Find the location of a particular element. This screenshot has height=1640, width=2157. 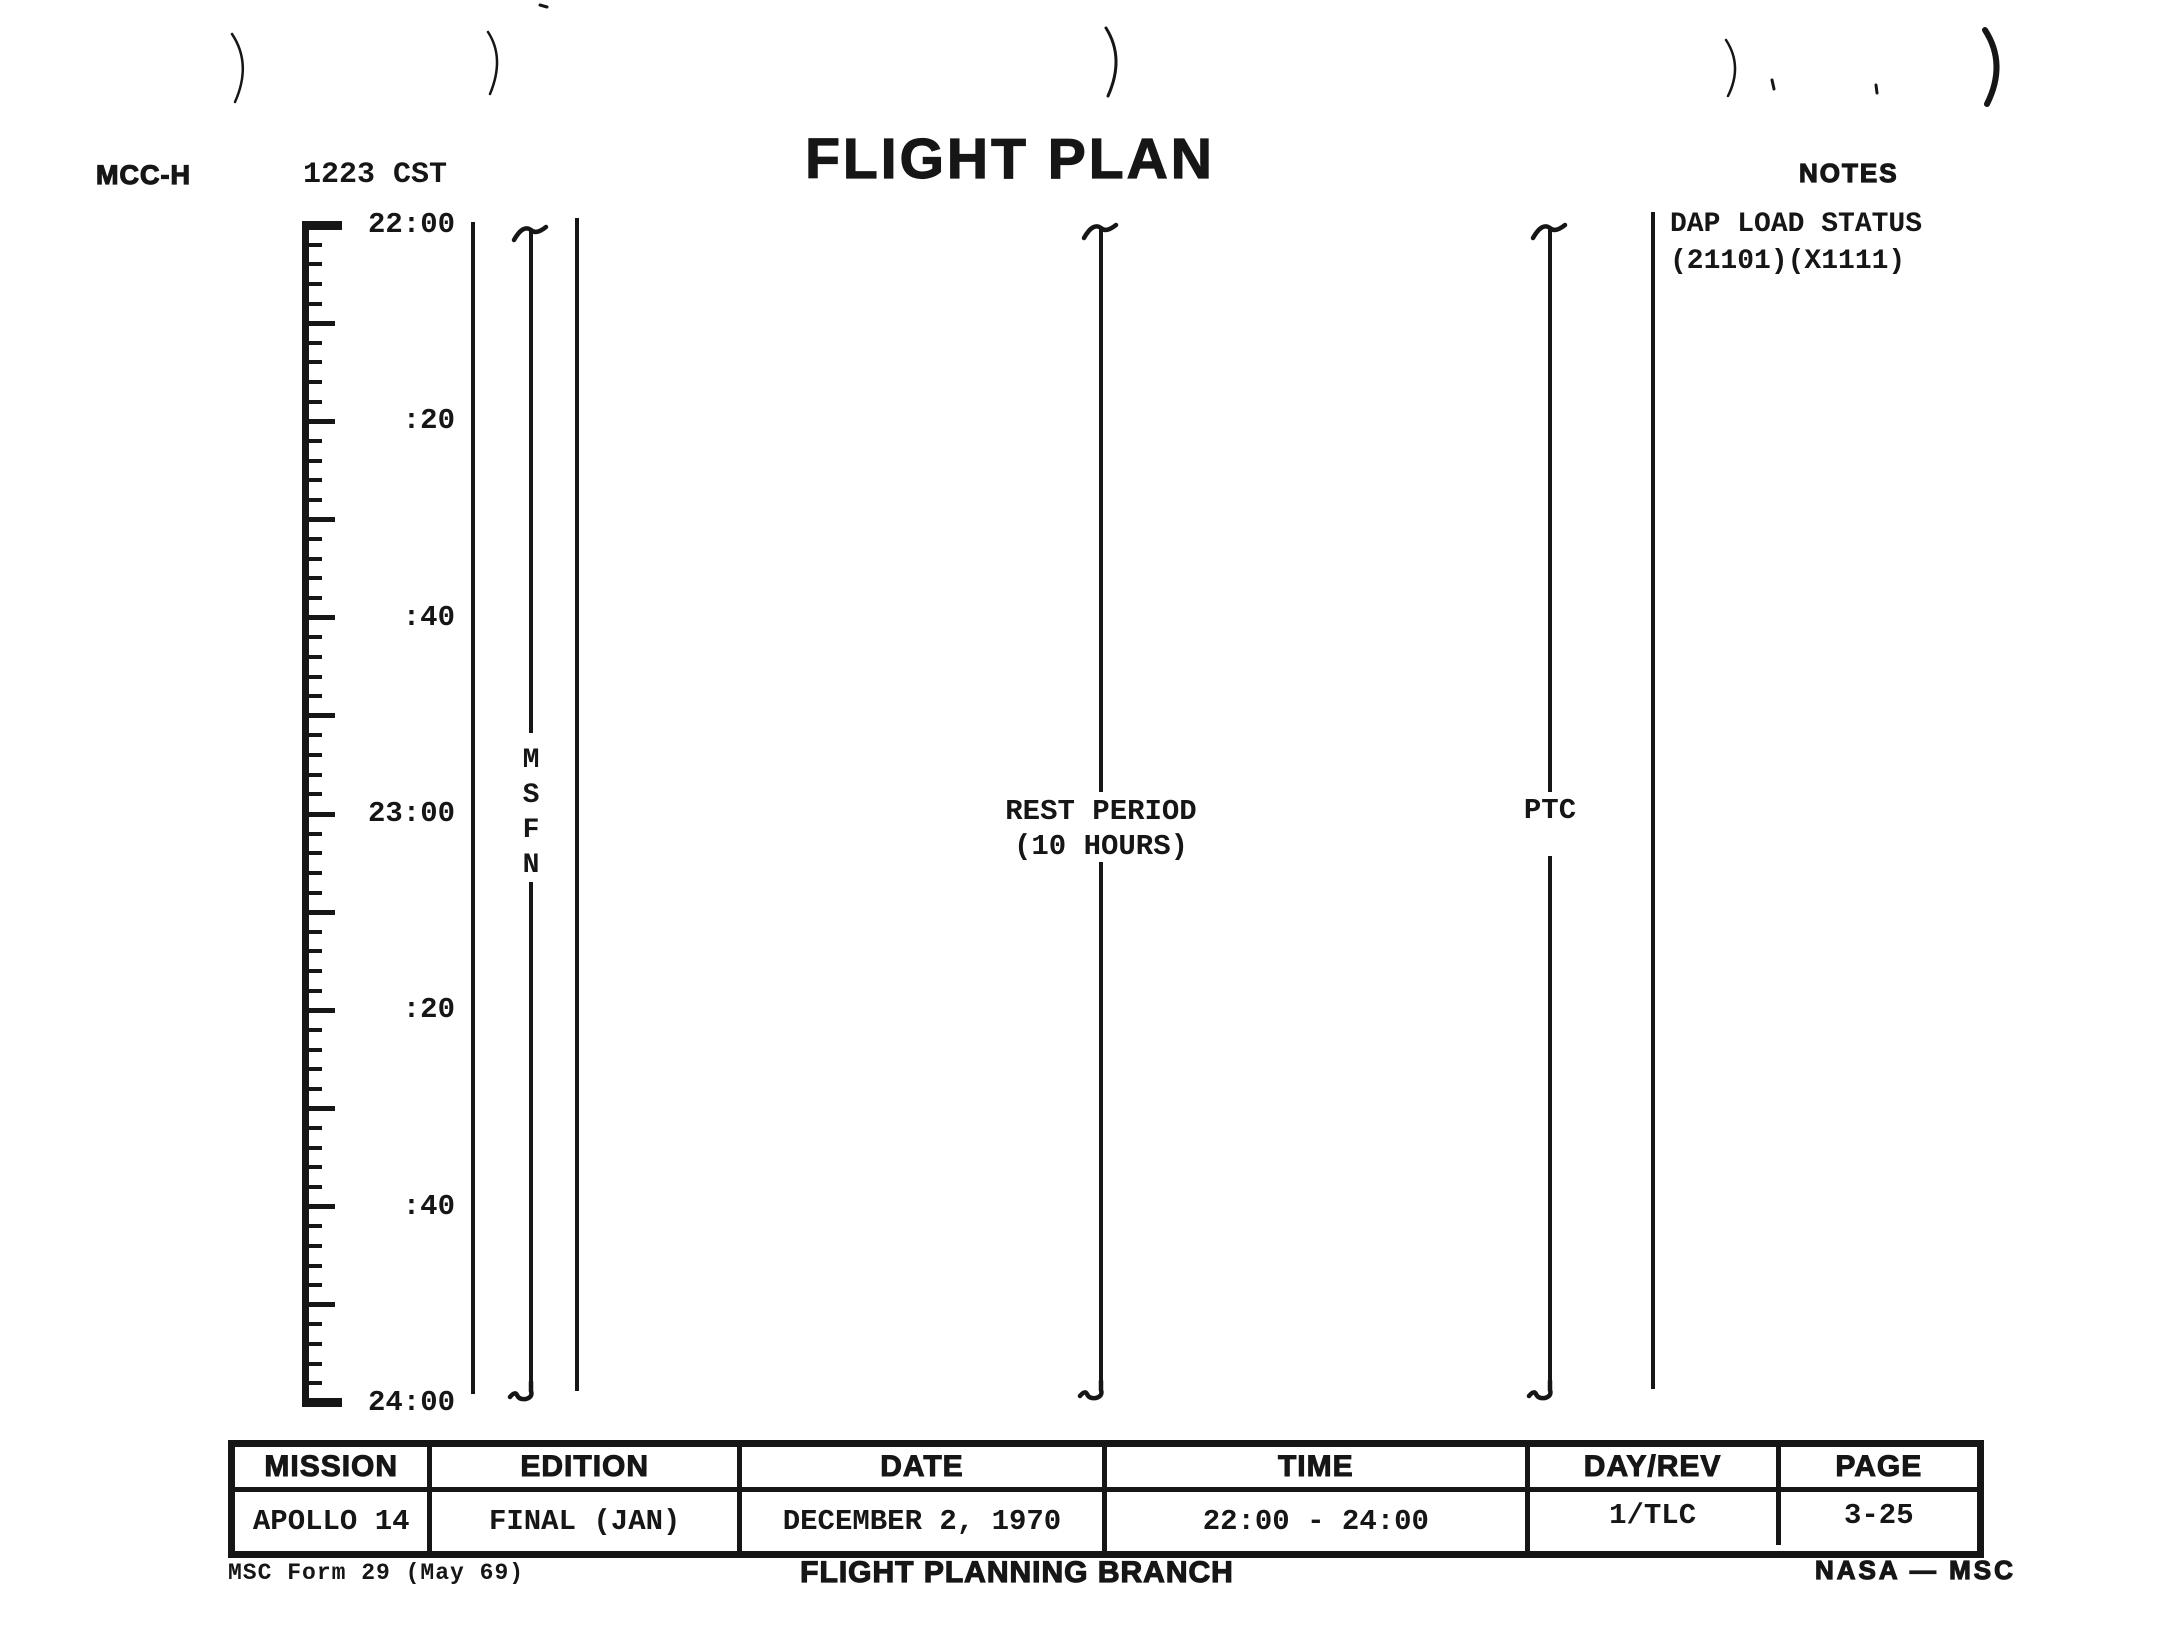

ruler-spine is located at coordinates (305, 814).